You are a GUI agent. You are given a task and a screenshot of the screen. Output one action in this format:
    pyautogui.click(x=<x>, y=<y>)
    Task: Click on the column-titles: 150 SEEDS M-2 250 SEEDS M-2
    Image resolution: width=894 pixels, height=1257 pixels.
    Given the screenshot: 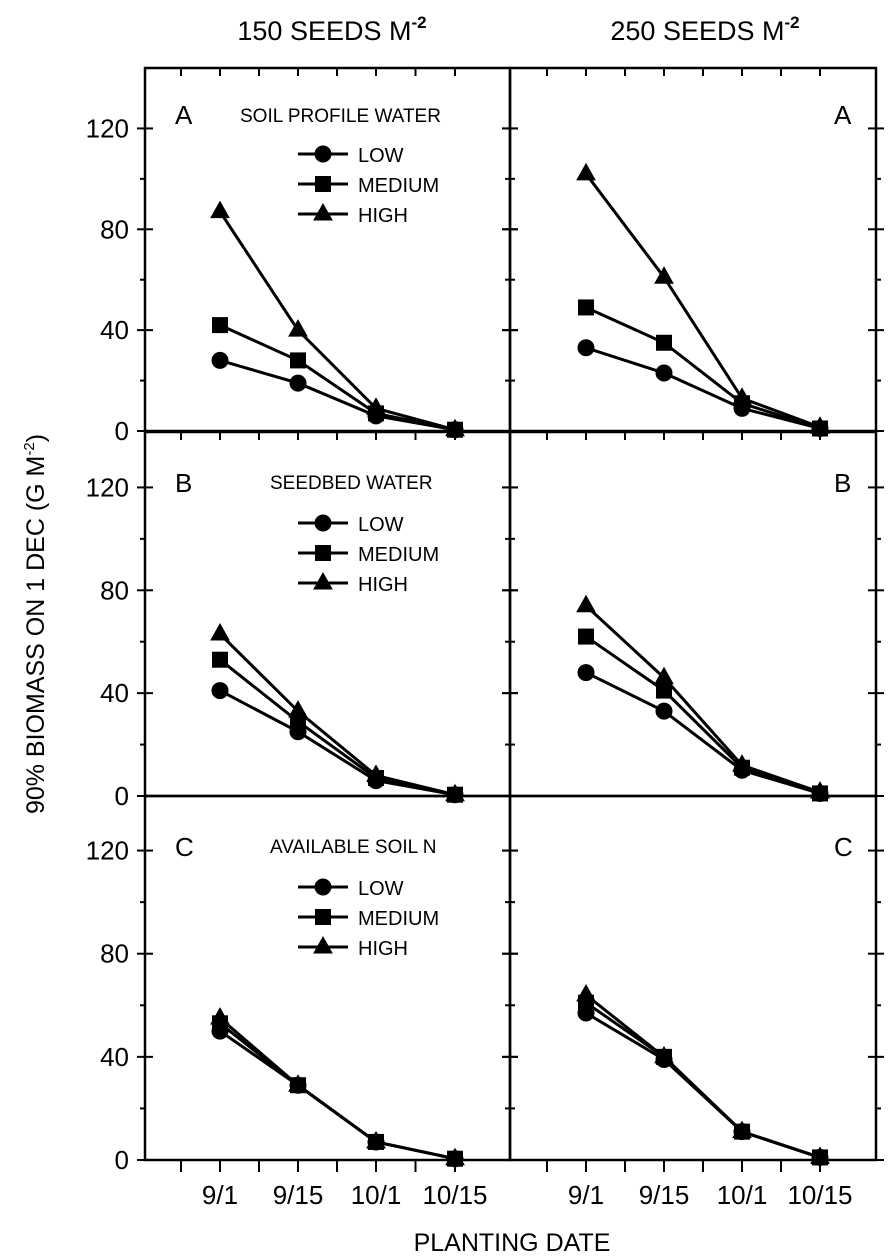 What is the action you would take?
    pyautogui.click(x=518, y=29)
    